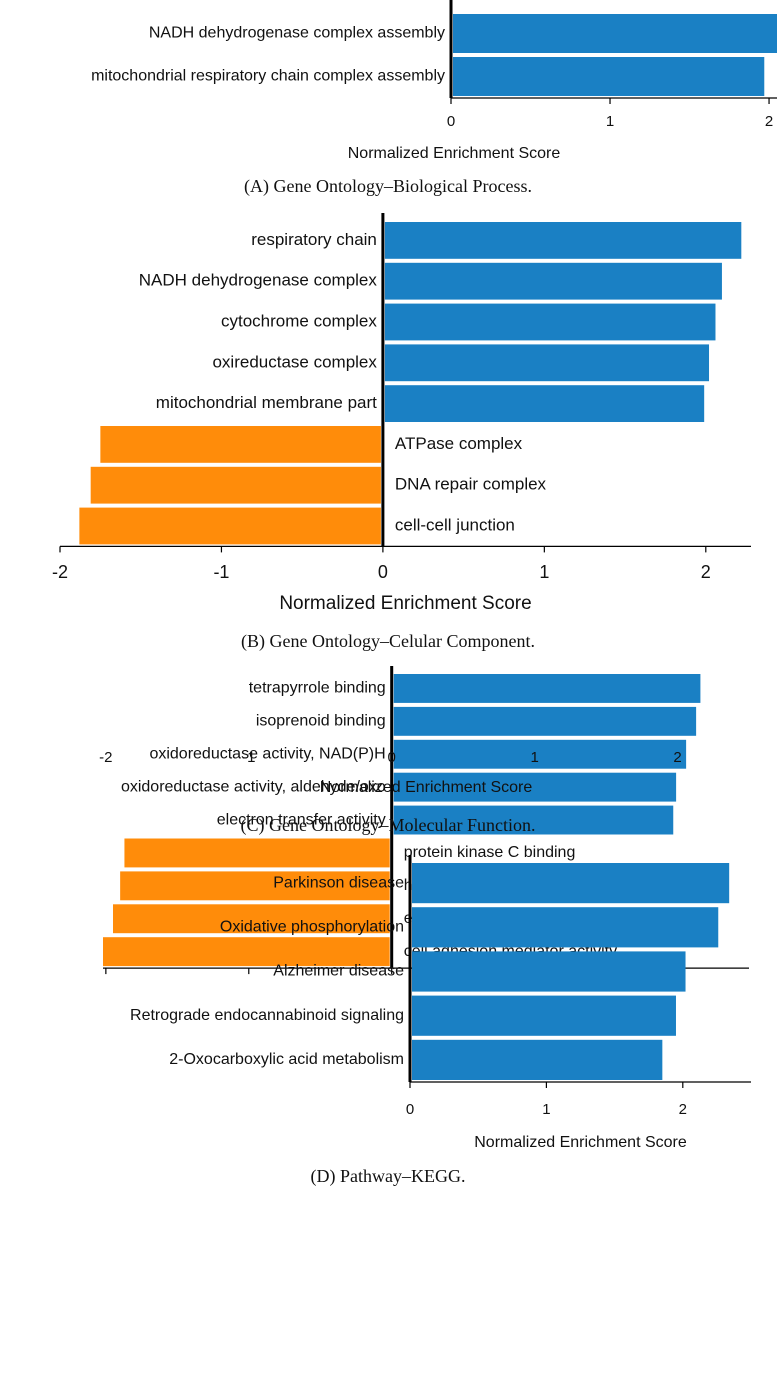 This screenshot has height=1394, width=777. I want to click on category-label: protein kinase C binding, so click(490, 852).